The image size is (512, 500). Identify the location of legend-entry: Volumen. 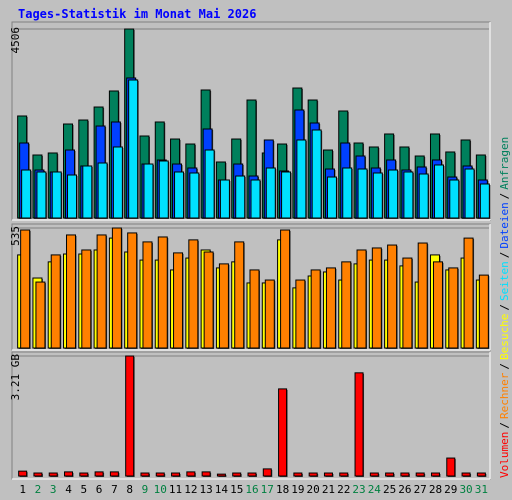
(504, 455).